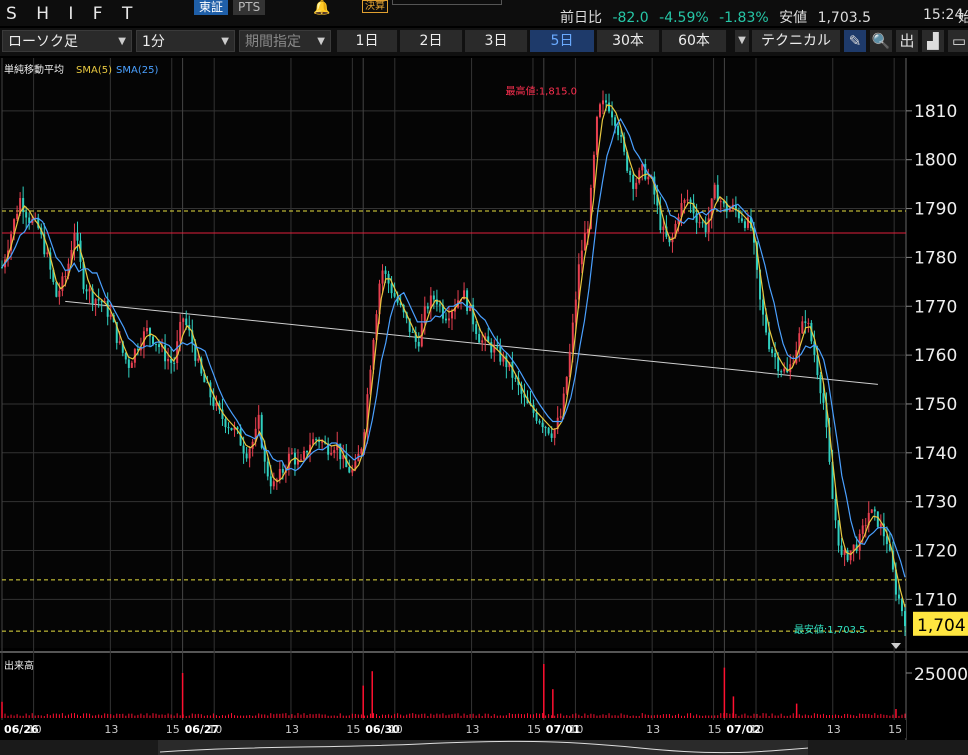 This screenshot has height=755, width=968. What do you see at coordinates (185, 41) in the screenshot?
I see `interval-select: 1分 ▼` at bounding box center [185, 41].